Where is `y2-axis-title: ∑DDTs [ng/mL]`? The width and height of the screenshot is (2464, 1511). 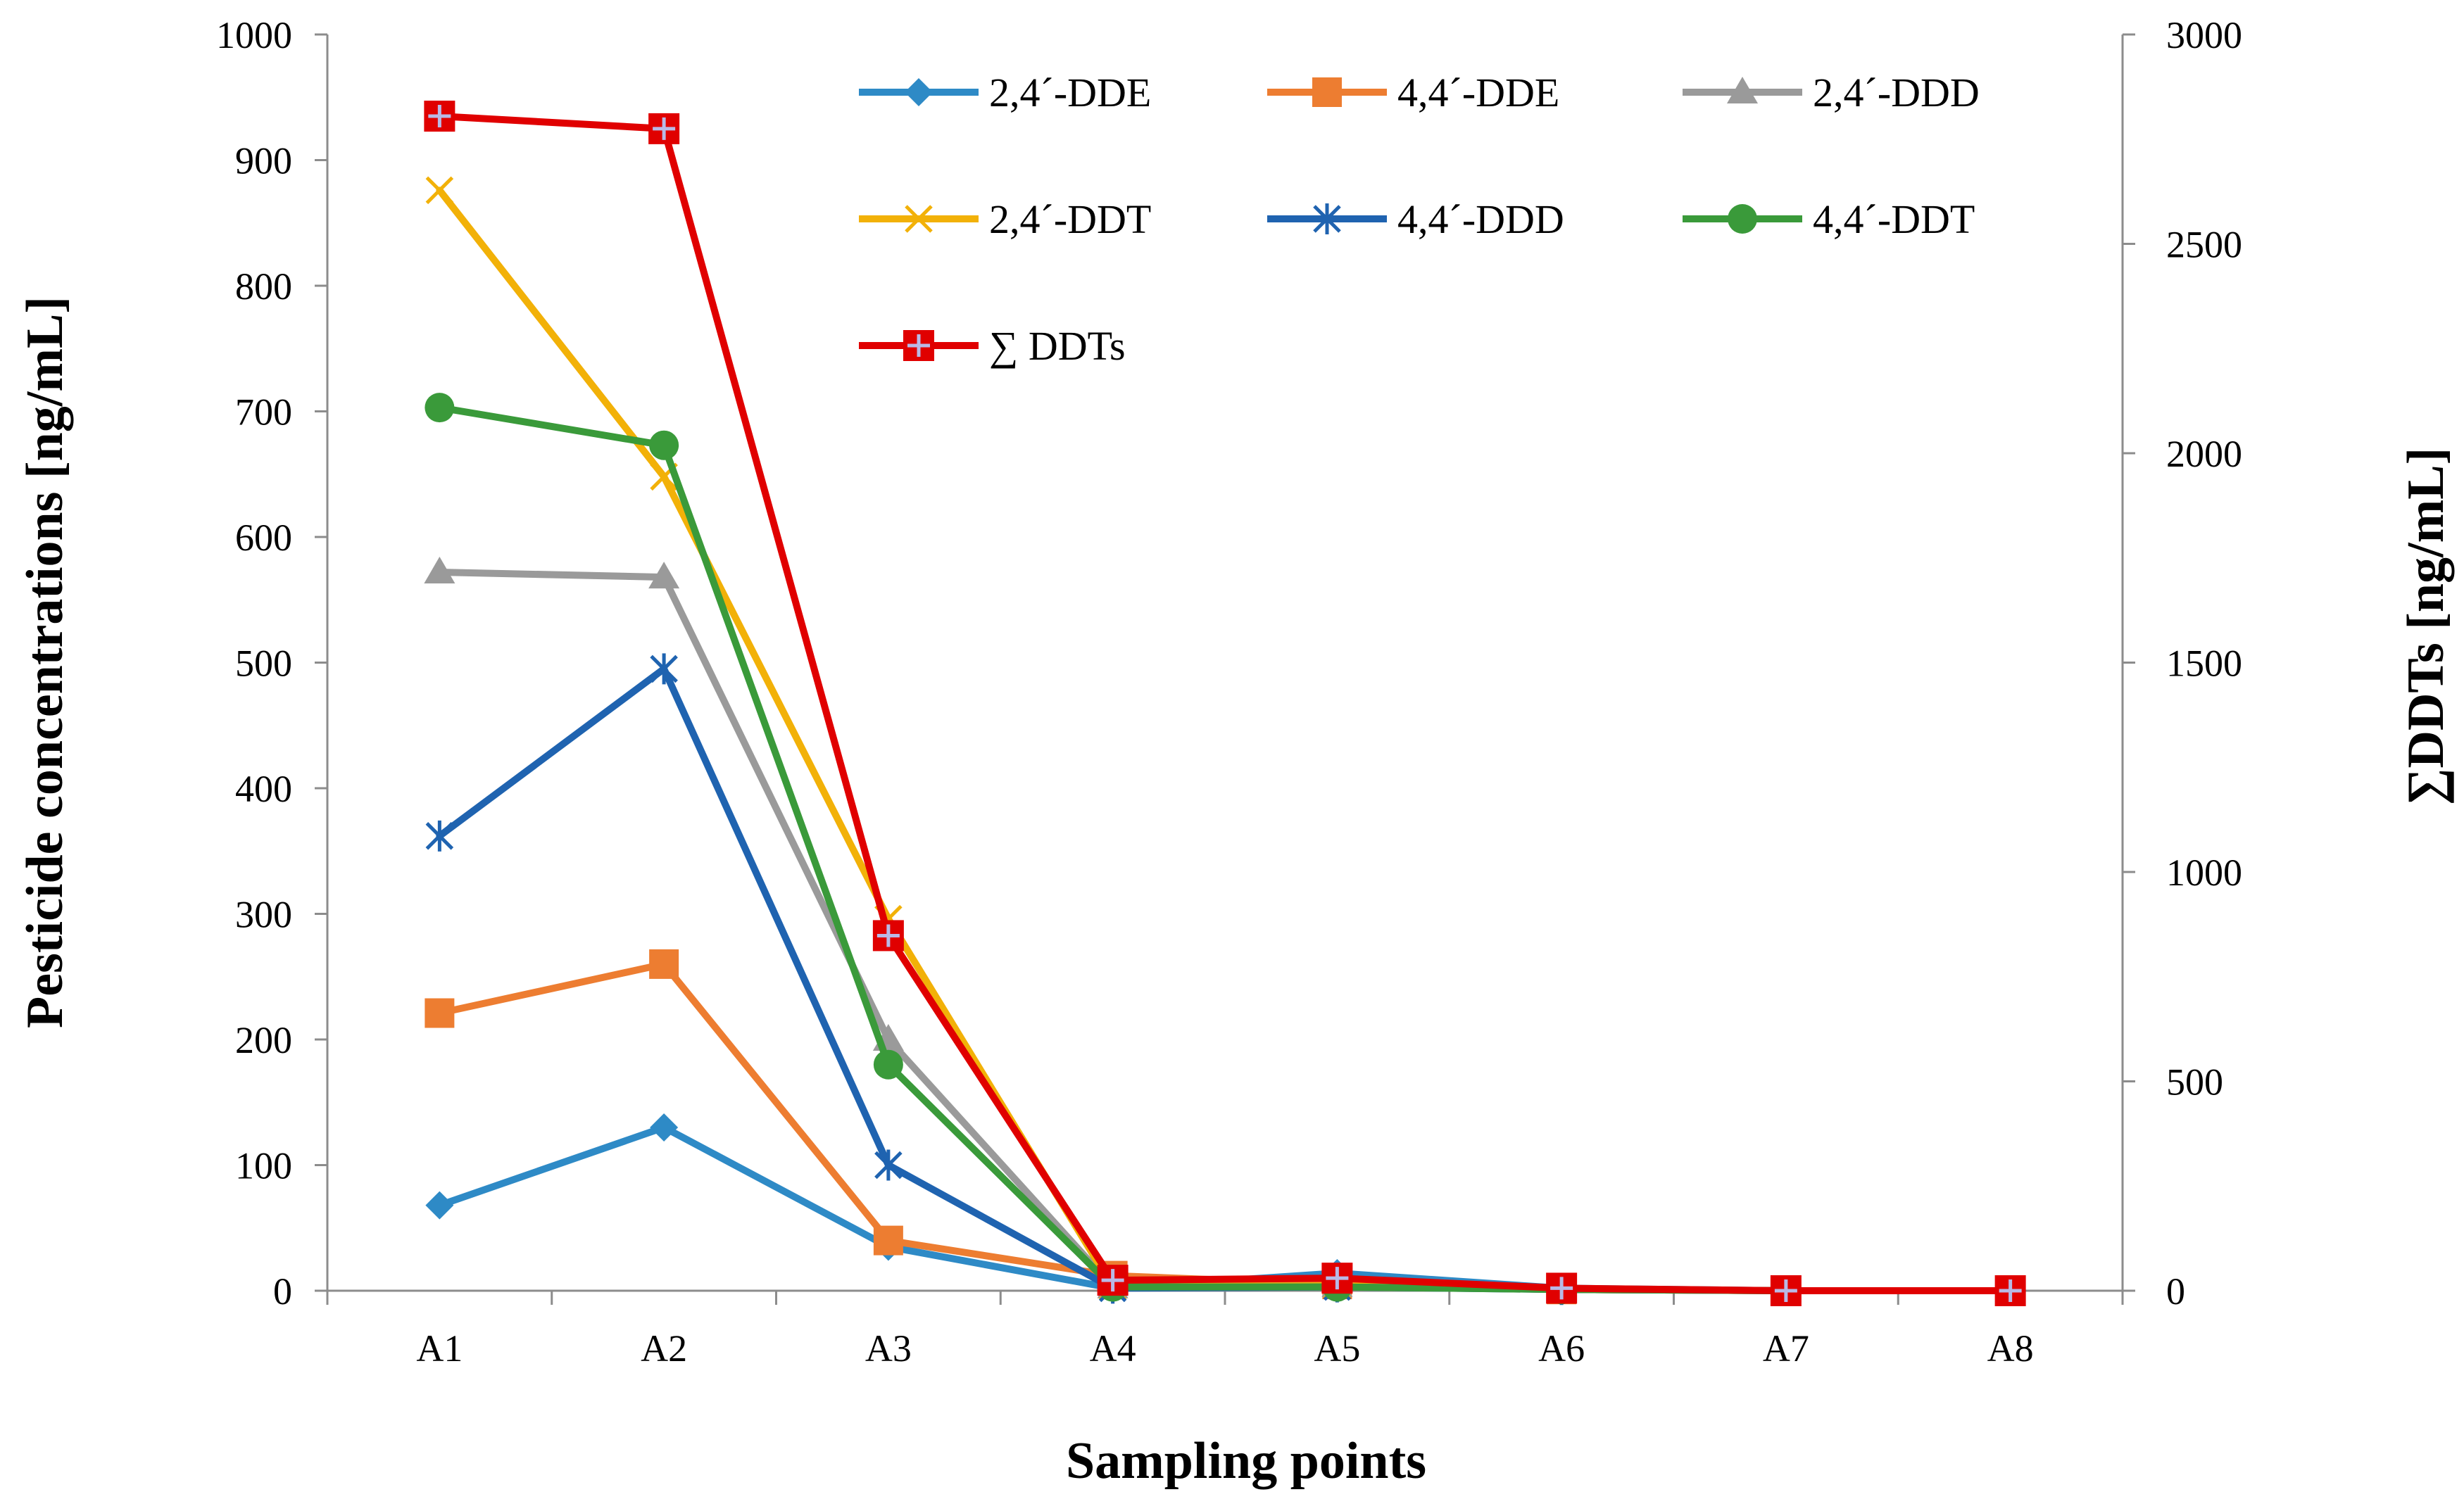
y2-axis-title: ∑DDTs [ng/mL] is located at coordinates (2426, 627).